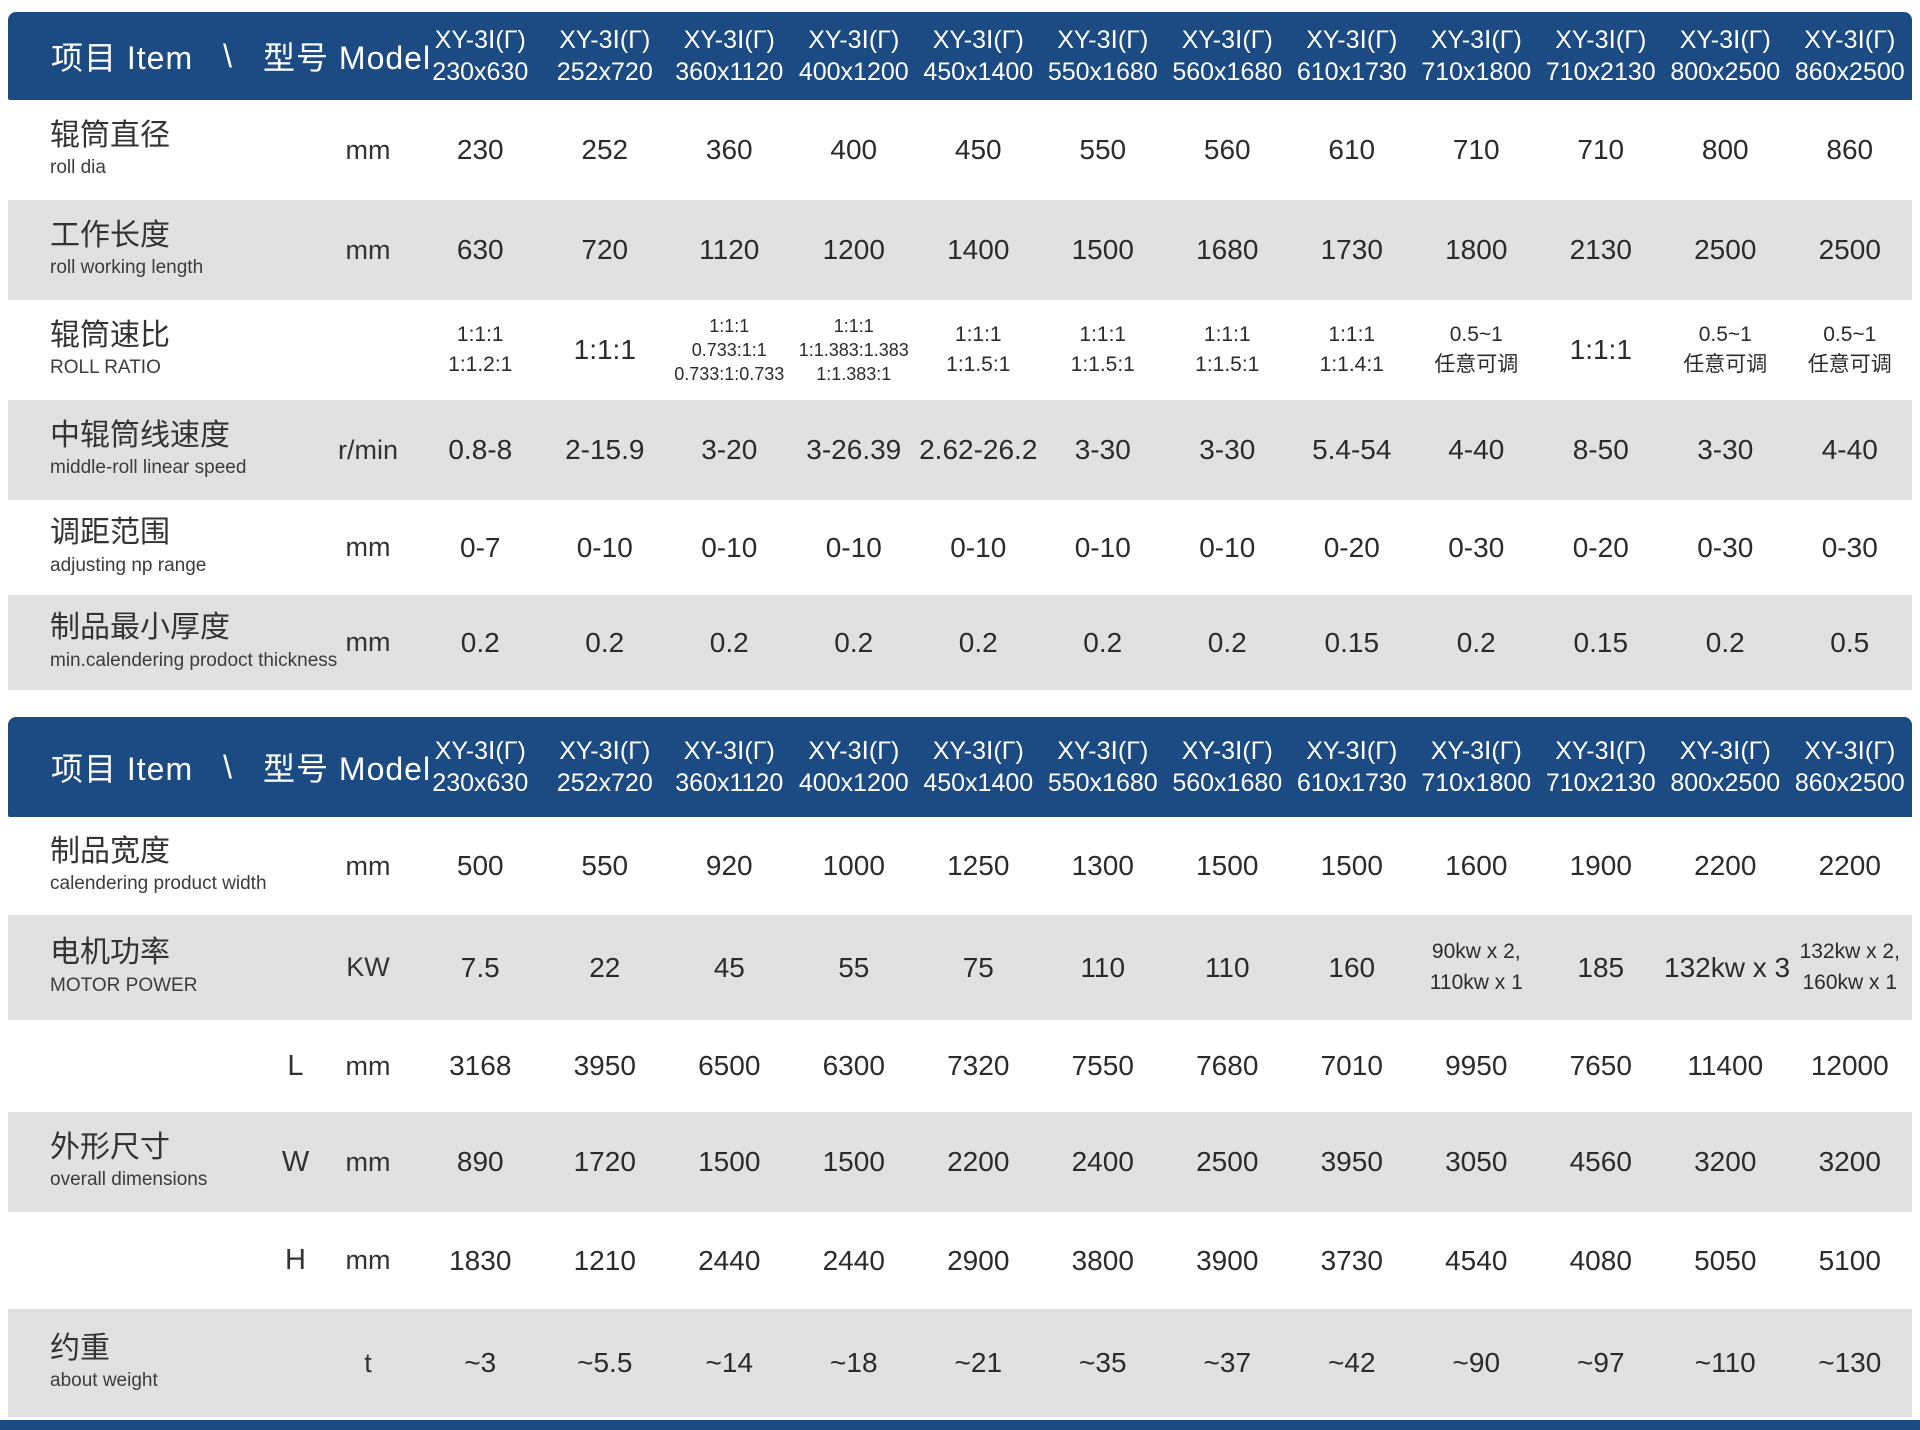 Image resolution: width=1920 pixels, height=1430 pixels. What do you see at coordinates (729, 449) in the screenshot?
I see `spec-value-line: 3-20` at bounding box center [729, 449].